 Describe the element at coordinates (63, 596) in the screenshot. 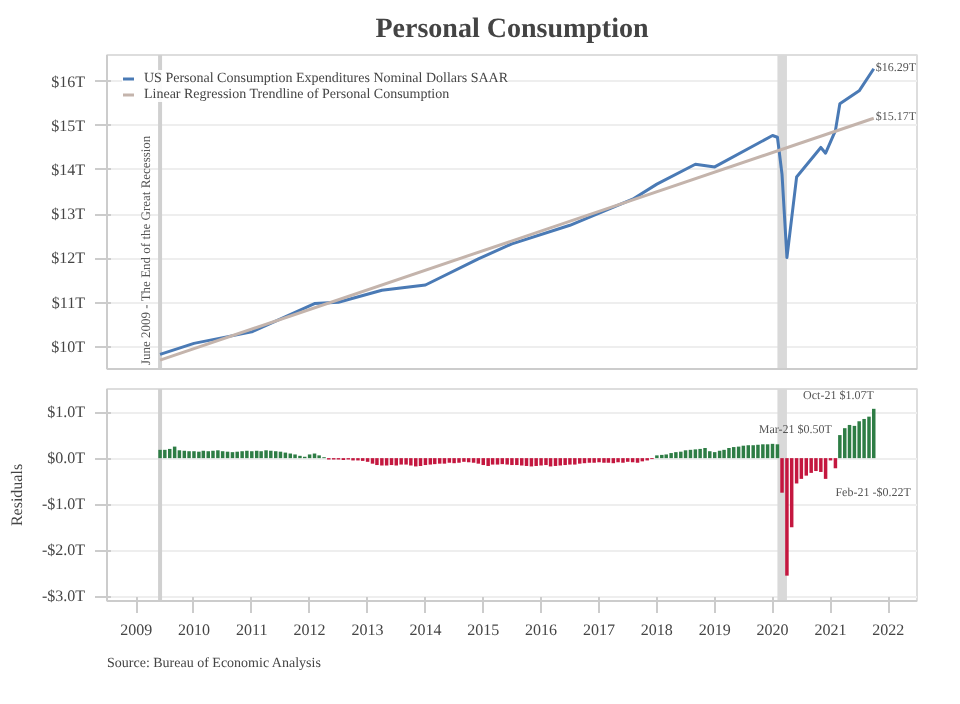

I see `y-tick-label: -$3.0T` at that location.